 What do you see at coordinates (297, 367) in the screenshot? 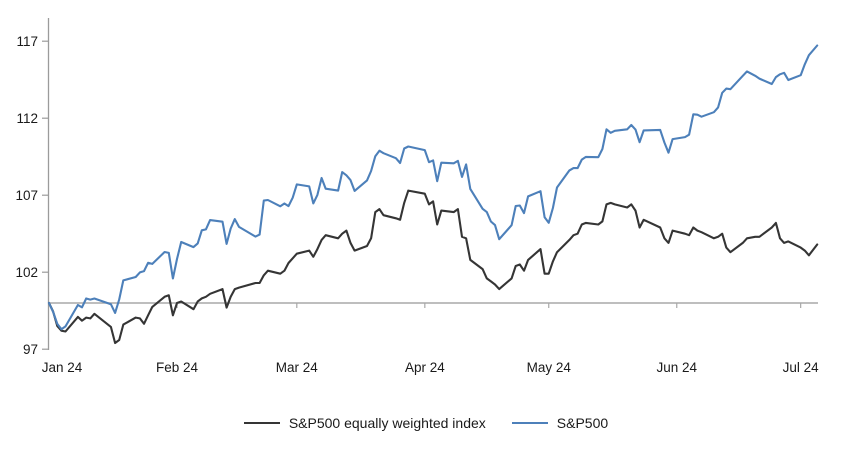
I see `x-month-label-Mar-24: Mar 24` at bounding box center [297, 367].